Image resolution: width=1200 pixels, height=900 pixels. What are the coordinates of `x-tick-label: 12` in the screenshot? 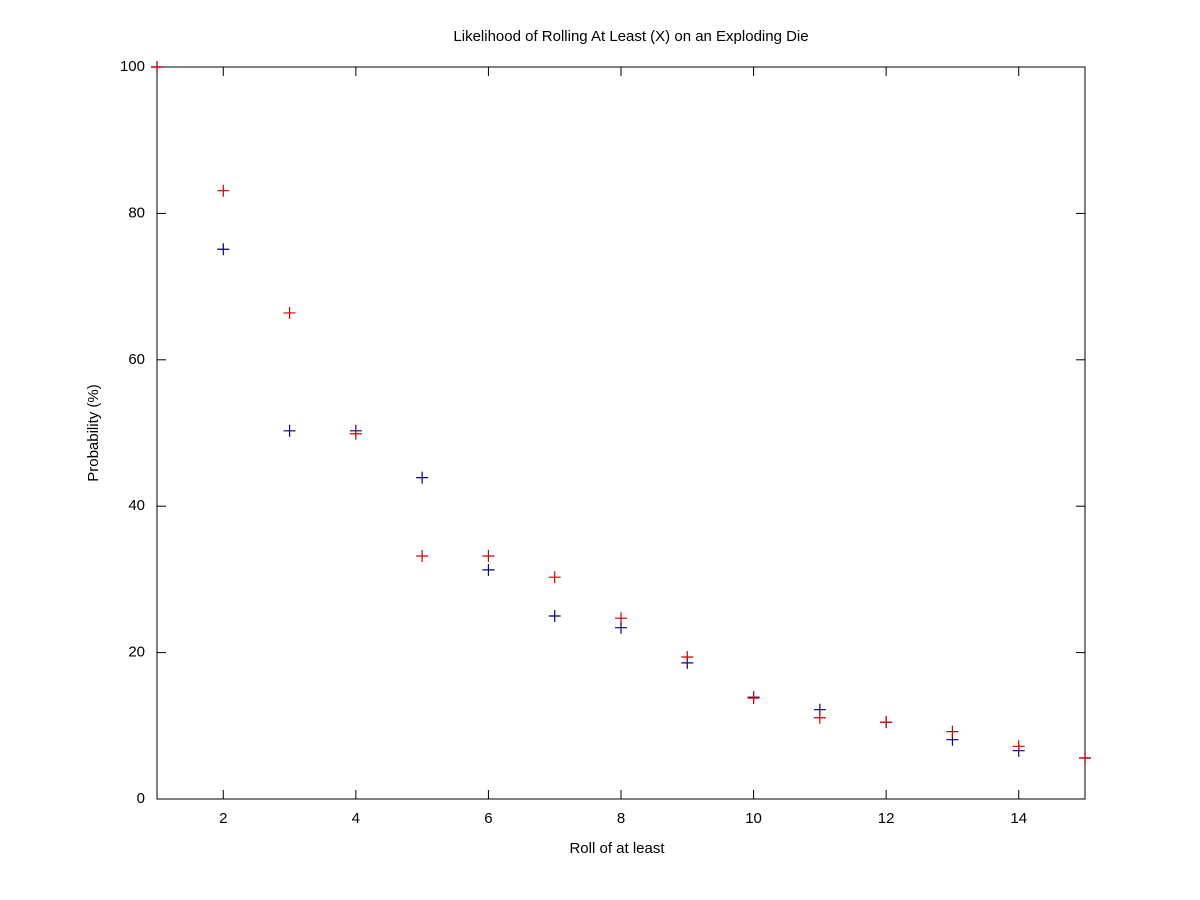 It's located at (886, 818).